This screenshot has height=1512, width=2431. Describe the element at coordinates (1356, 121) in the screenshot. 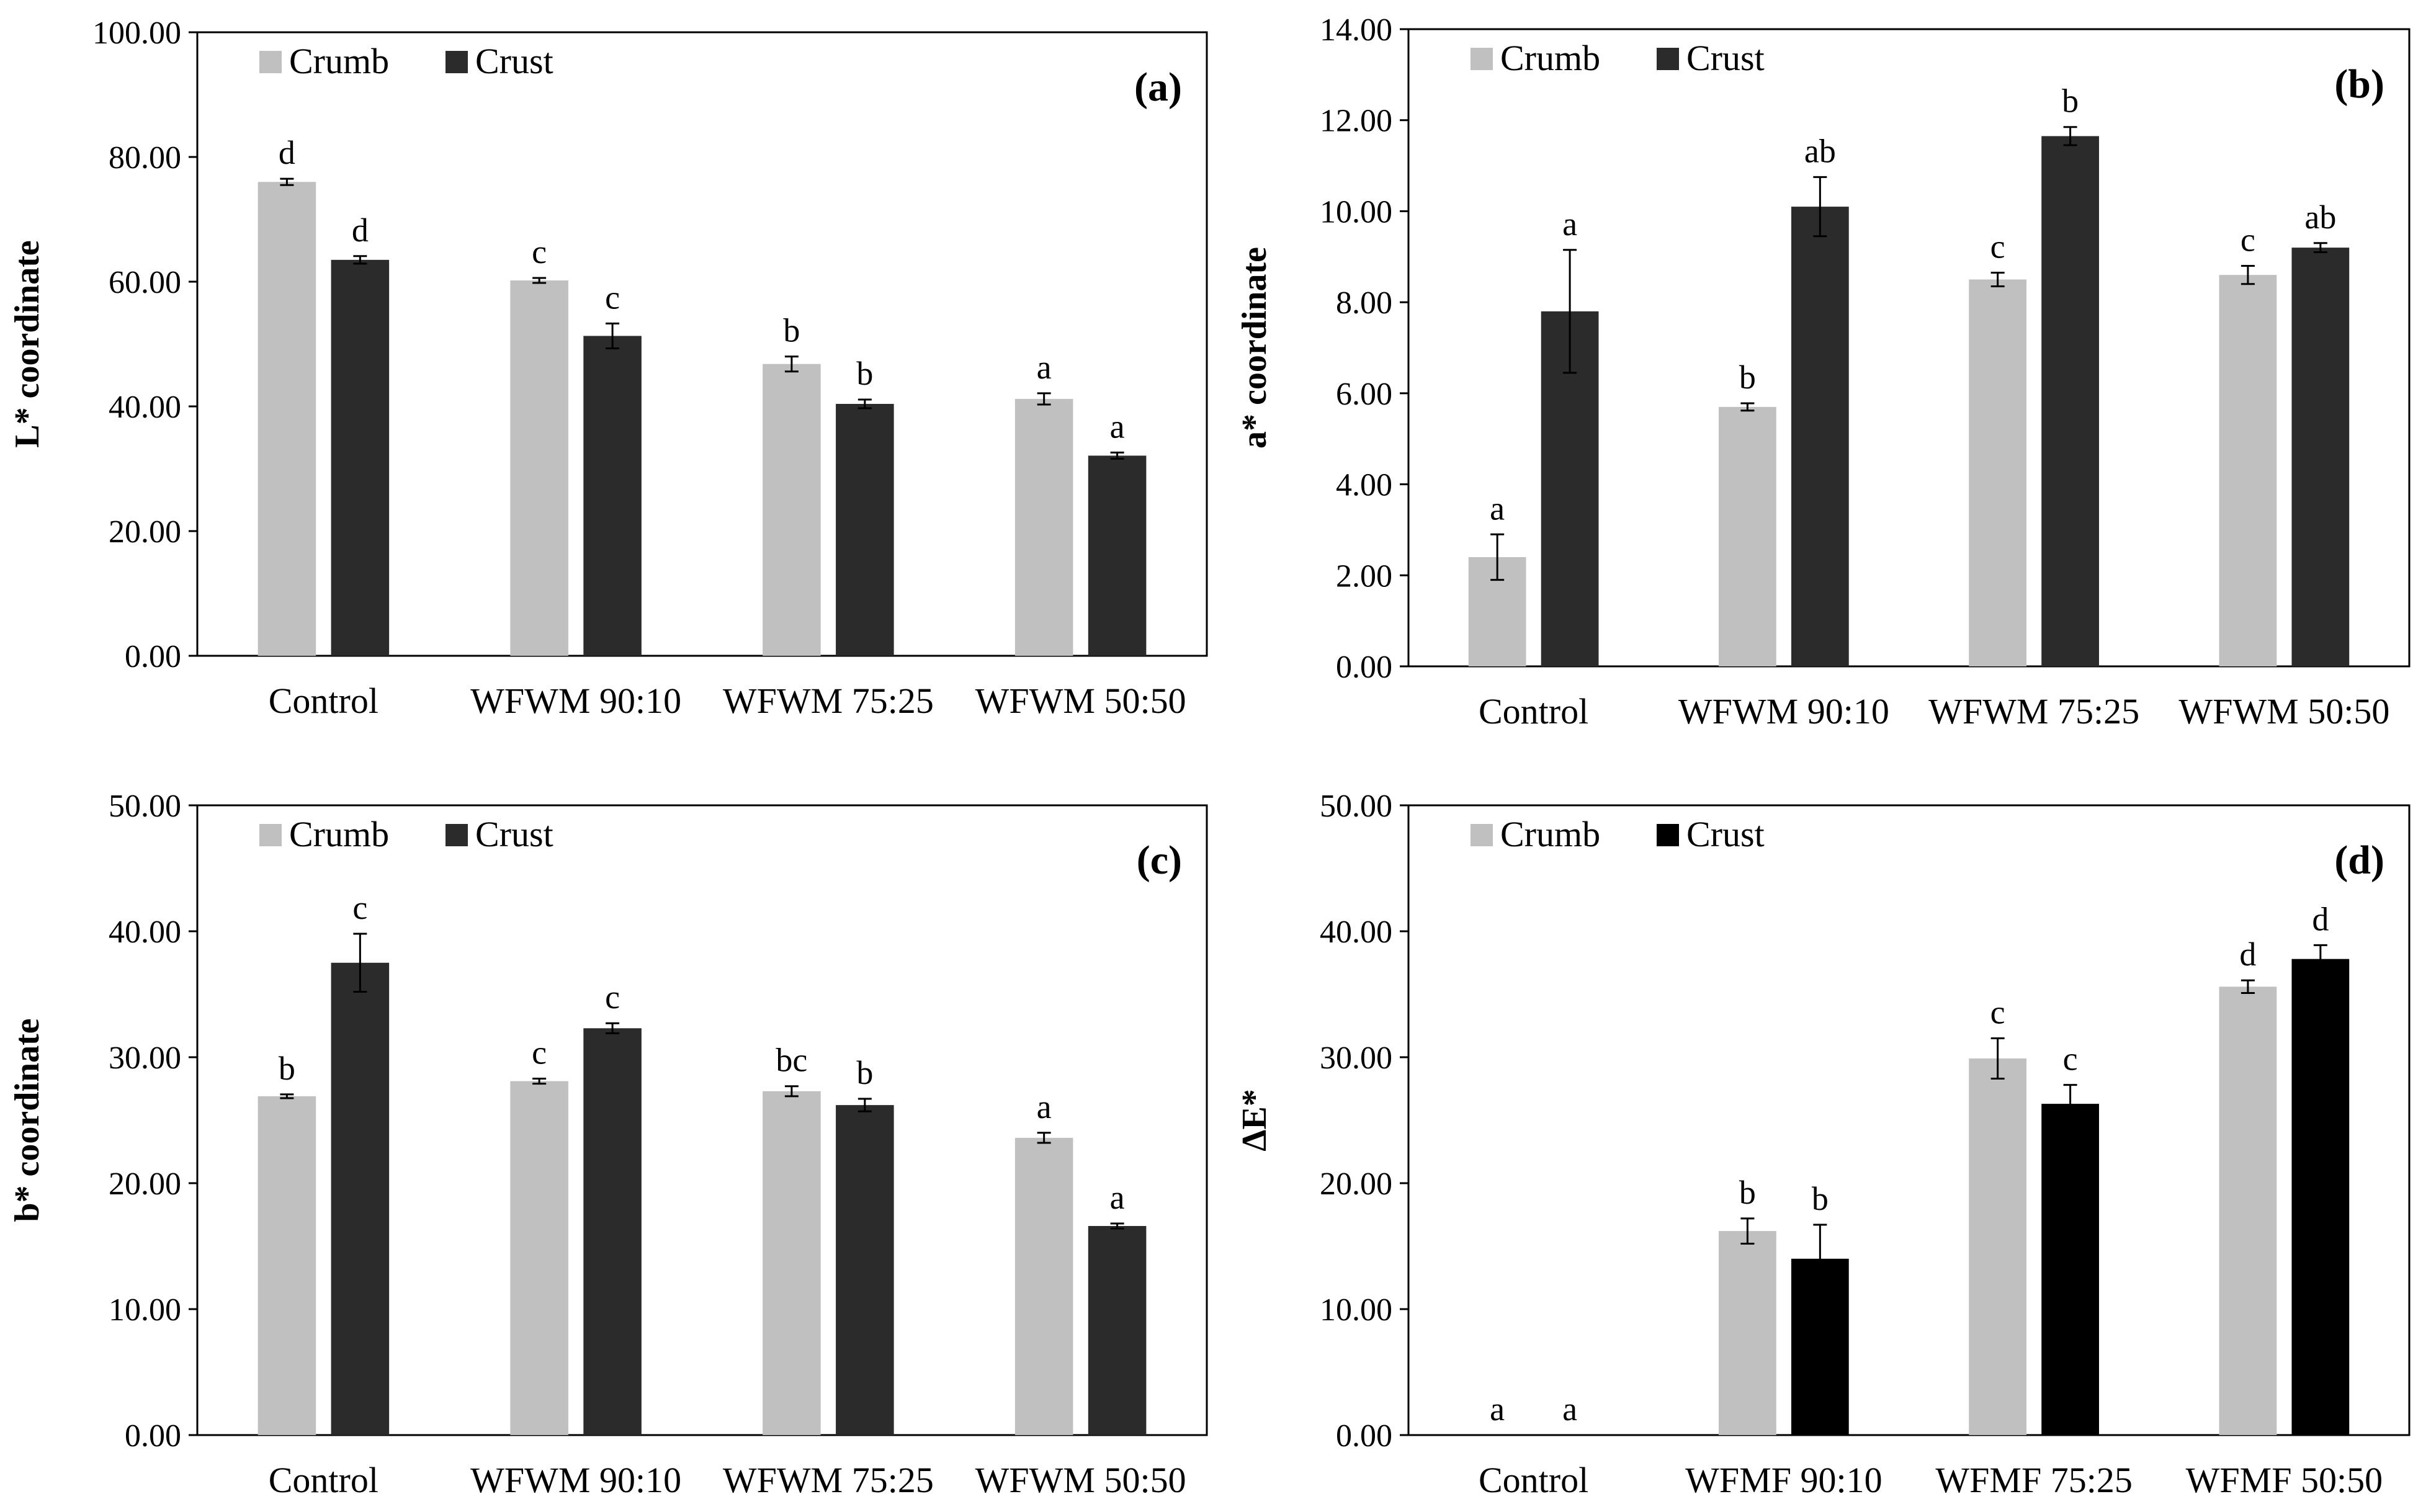

I see `y-tick-label: 12.00` at that location.